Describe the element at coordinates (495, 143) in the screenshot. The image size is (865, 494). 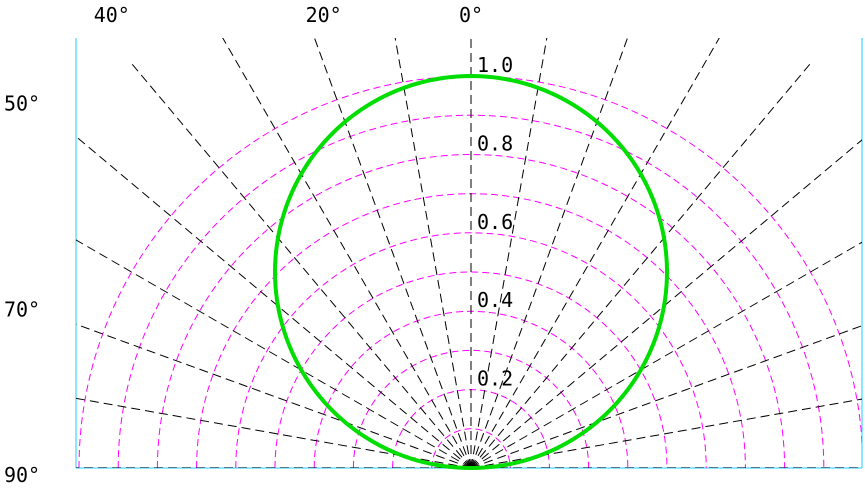
I see `radial-tick-label: 0.8` at that location.